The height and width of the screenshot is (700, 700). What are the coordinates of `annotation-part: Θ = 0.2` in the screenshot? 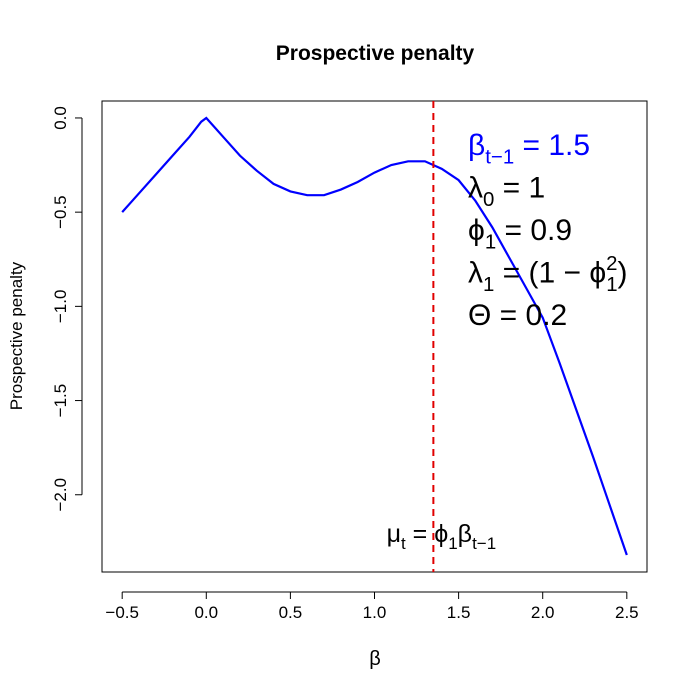 It's located at (517, 315).